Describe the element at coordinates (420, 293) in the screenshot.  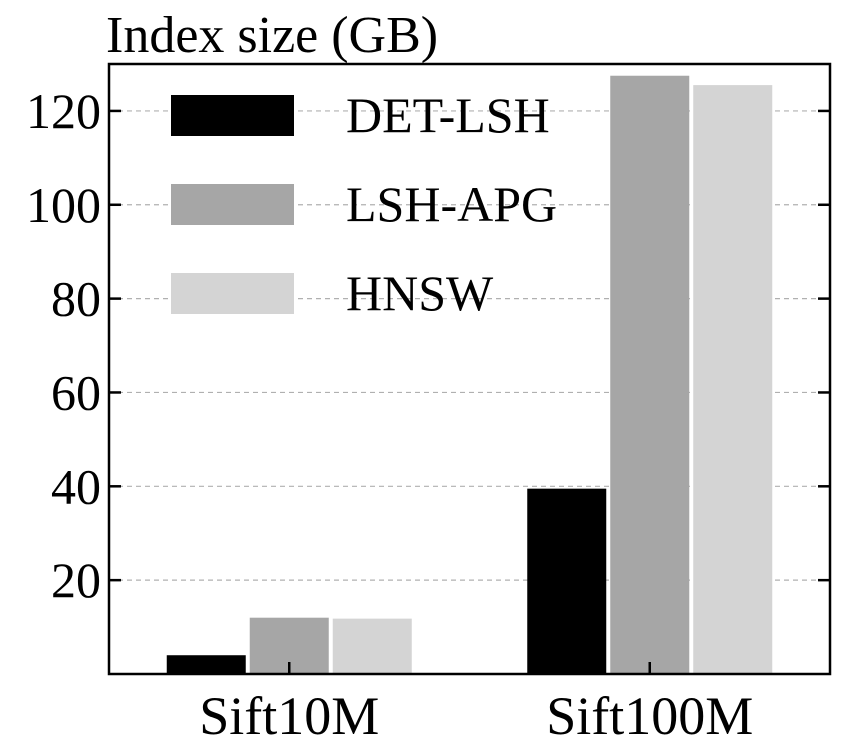
I see `legend-label: HNSW` at that location.